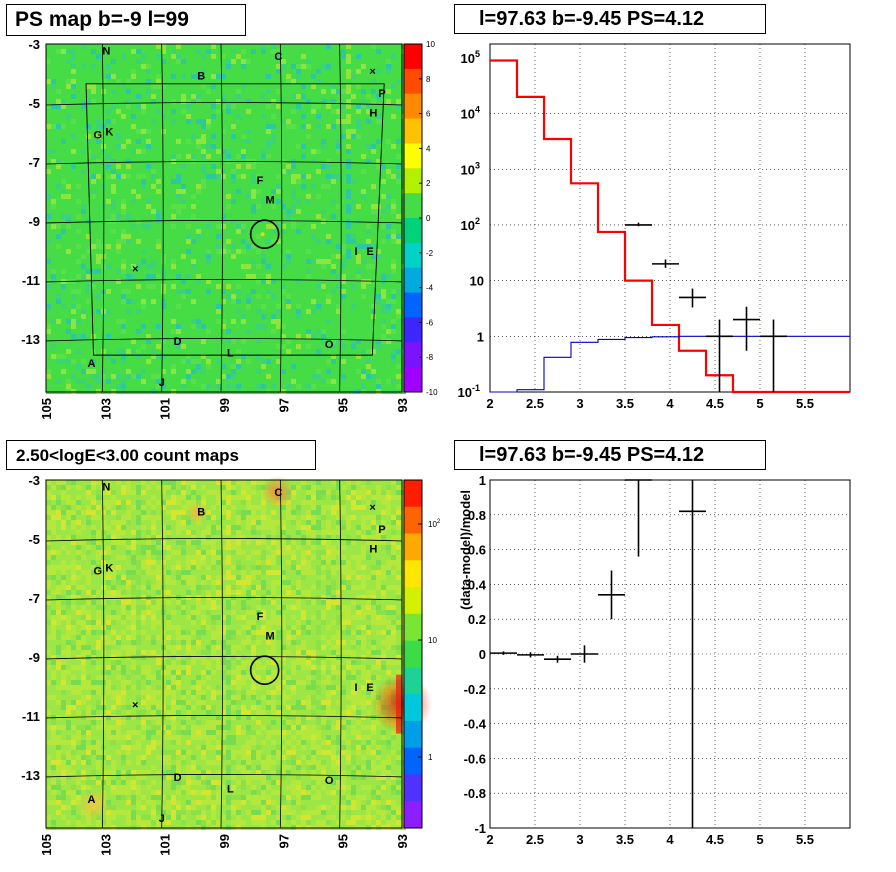 The width and height of the screenshot is (896, 872). Describe the element at coordinates (670, 403) in the screenshot. I see `x-tick-label: 4` at that location.